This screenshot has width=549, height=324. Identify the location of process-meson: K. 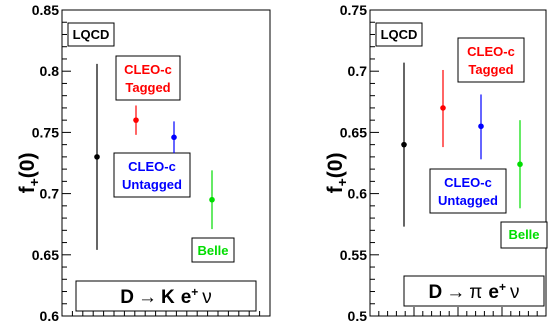
(168, 297).